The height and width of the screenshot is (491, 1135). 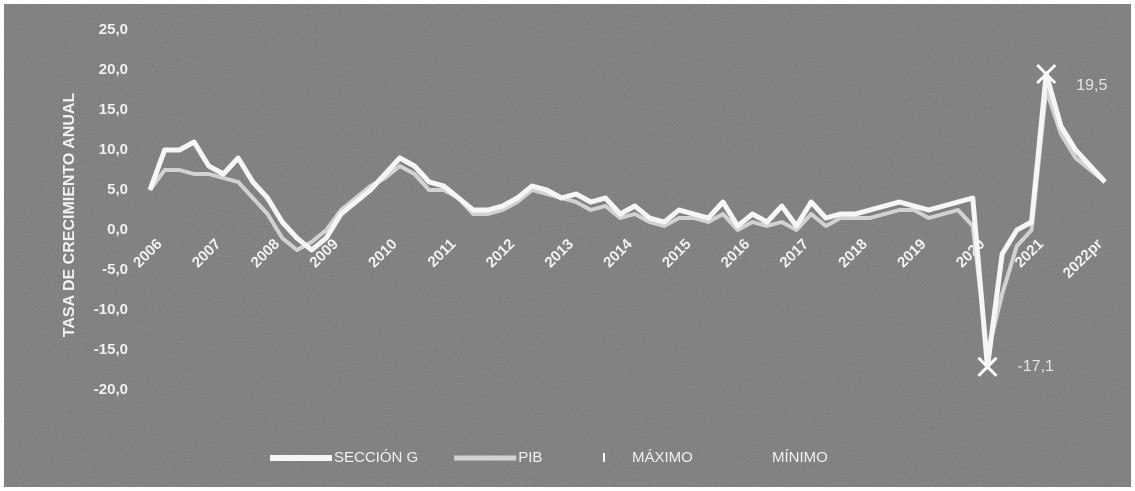 I want to click on y-tick-label: -10,0, so click(x=111, y=309).